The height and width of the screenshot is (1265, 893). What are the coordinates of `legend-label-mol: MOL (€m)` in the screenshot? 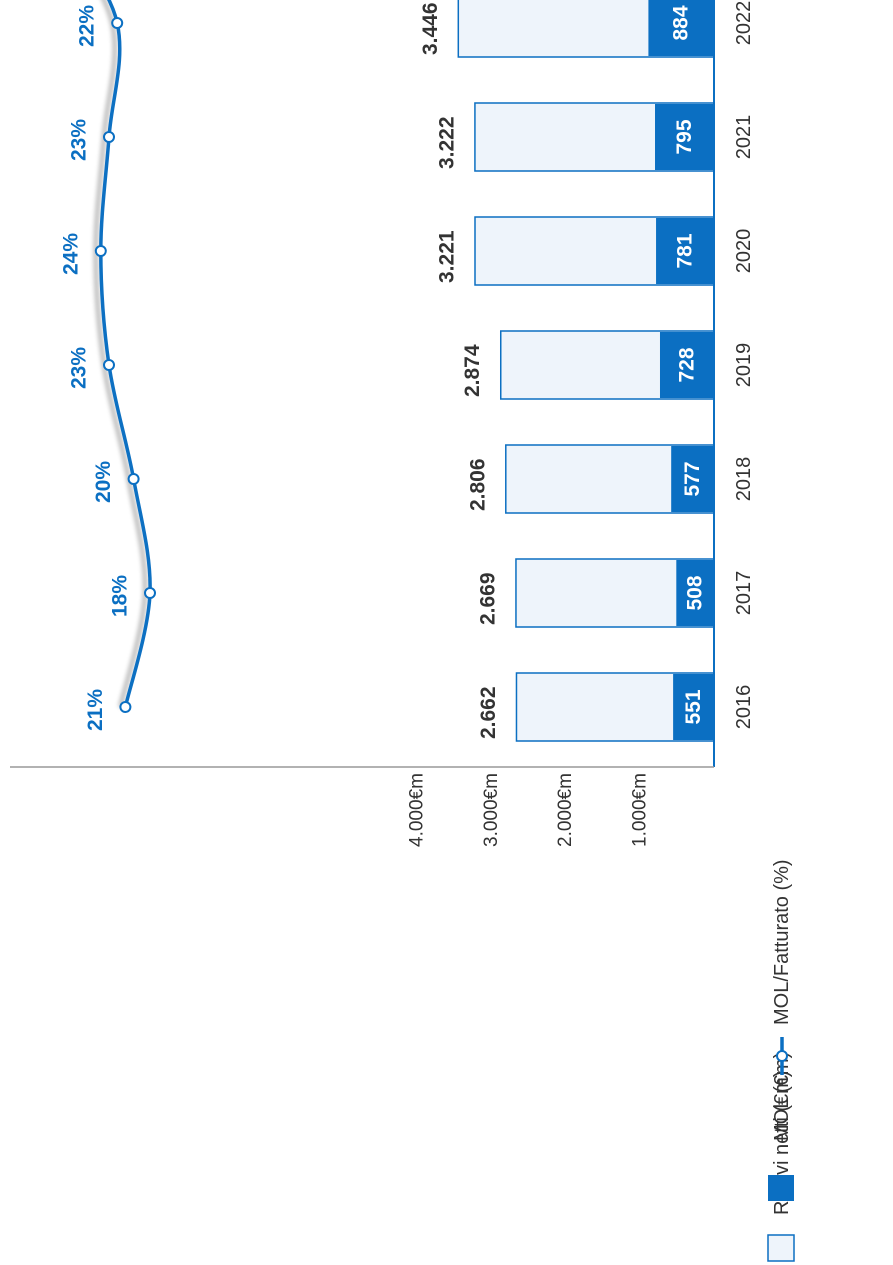 It's located at (782, 1096).